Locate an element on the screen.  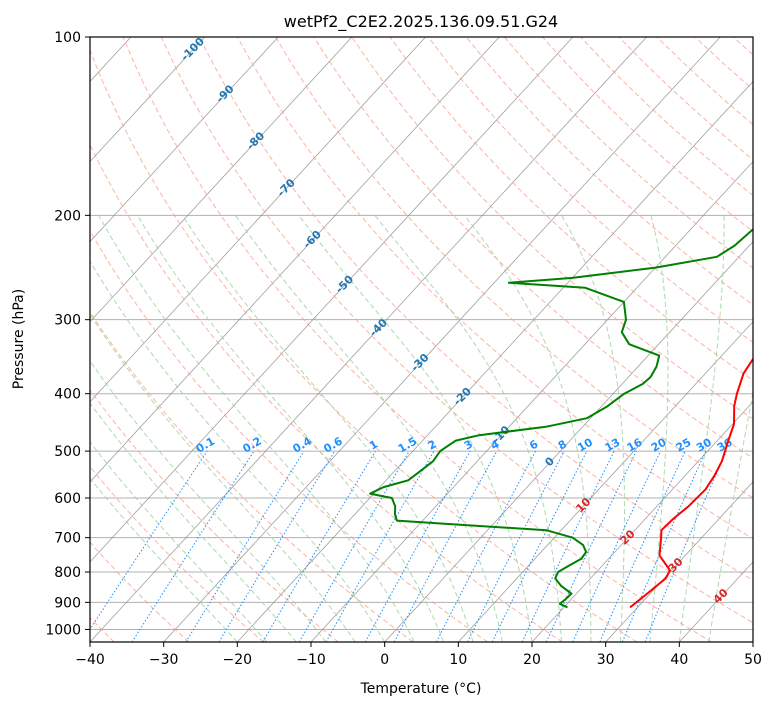
x-tick-label: 20 is located at coordinates (532, 660).